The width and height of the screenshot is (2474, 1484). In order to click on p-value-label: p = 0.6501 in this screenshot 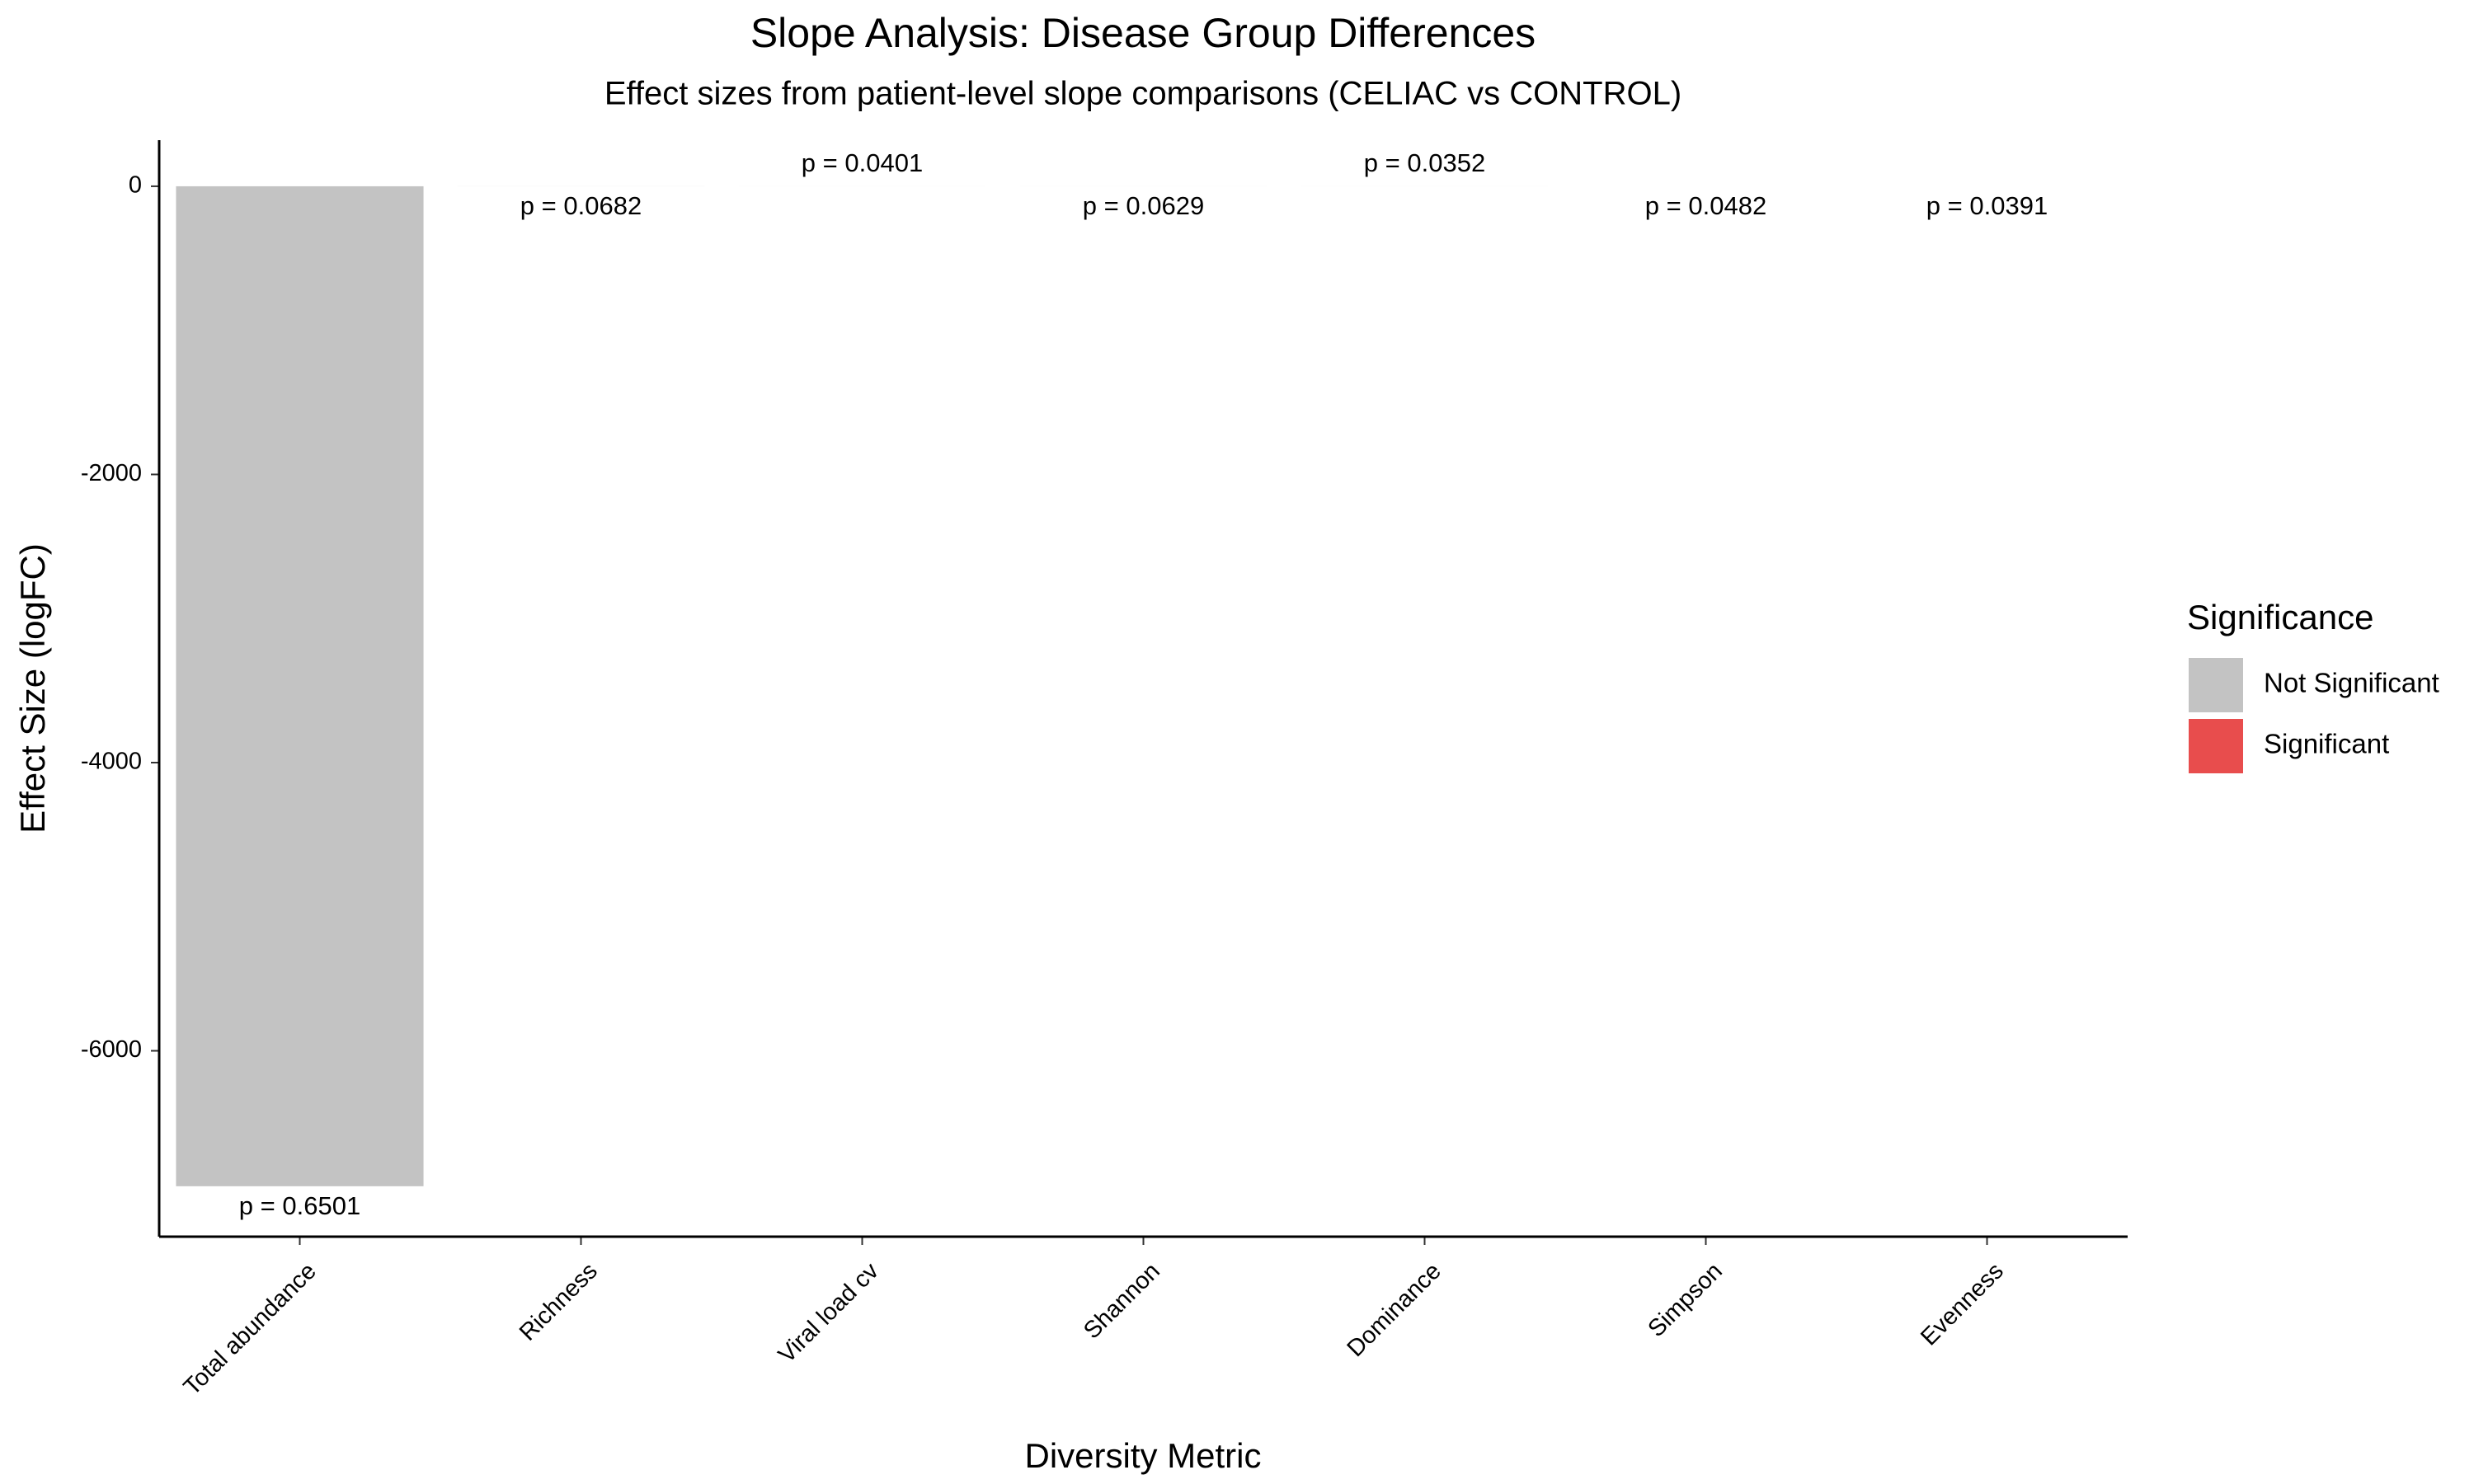, I will do `click(299, 1205)`.